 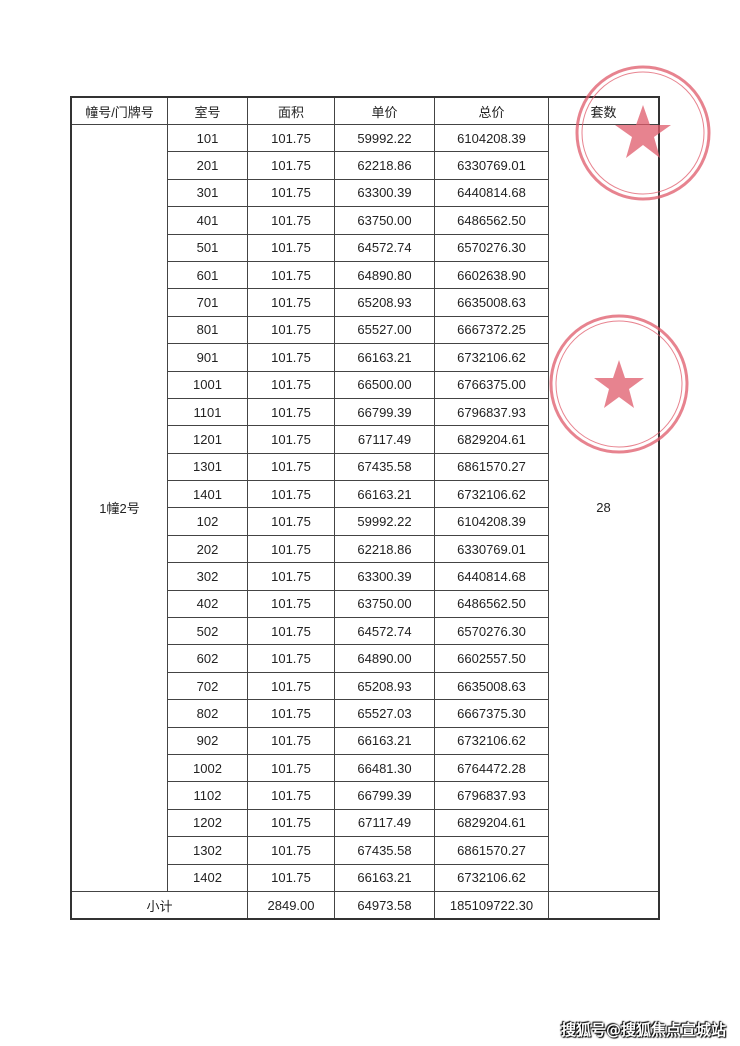 I want to click on room-cell: 502, so click(x=207, y=631).